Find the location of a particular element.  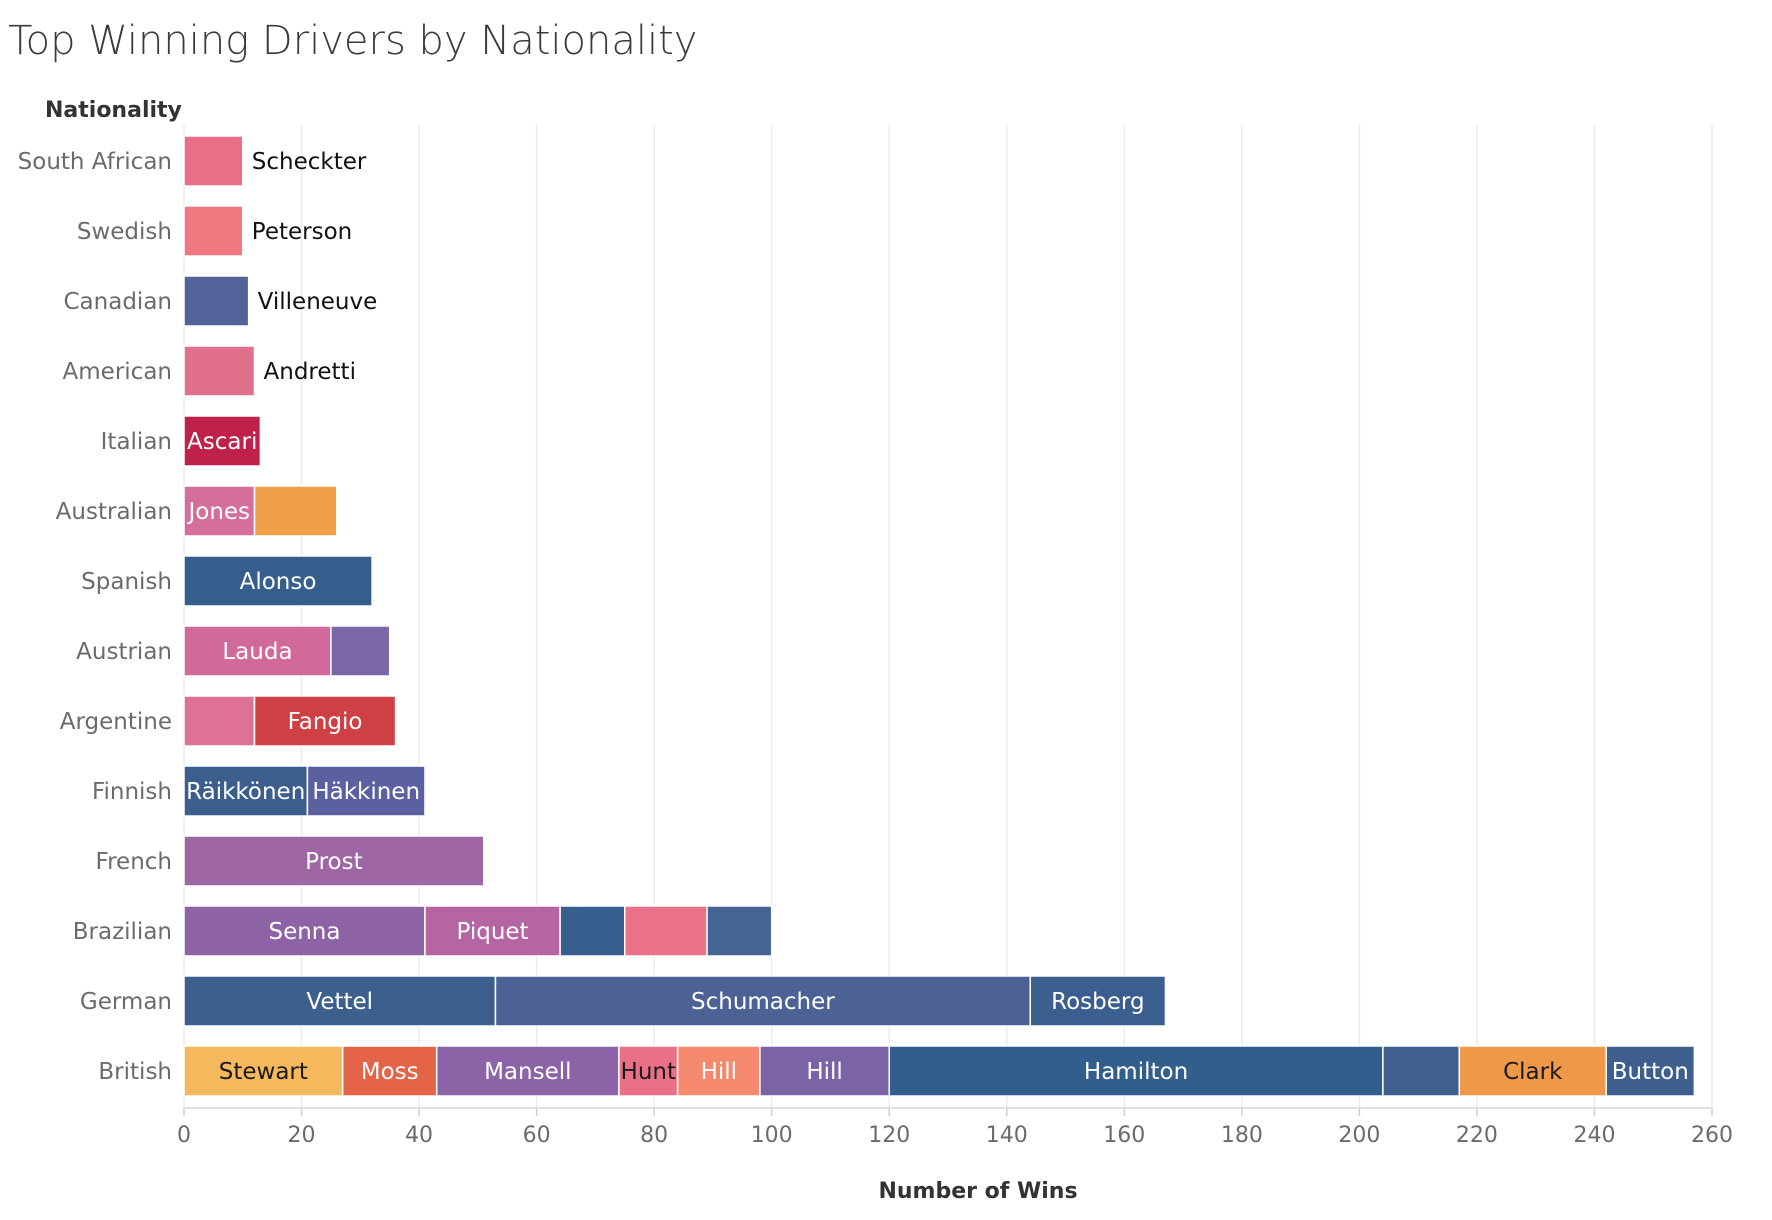

bar-segment-label: Prost is located at coordinates (334, 862).